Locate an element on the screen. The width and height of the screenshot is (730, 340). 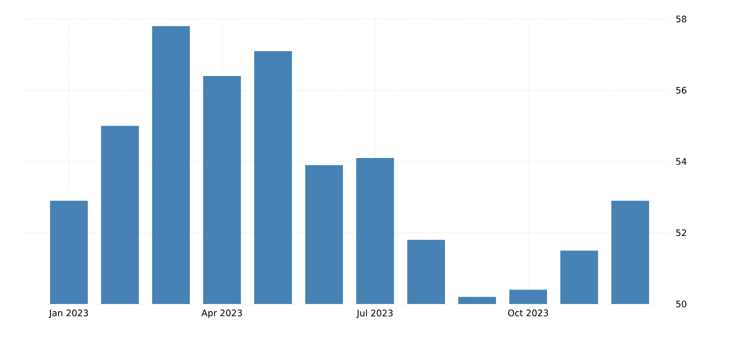
x-tick-label: Jul 2023 is located at coordinates (374, 314).